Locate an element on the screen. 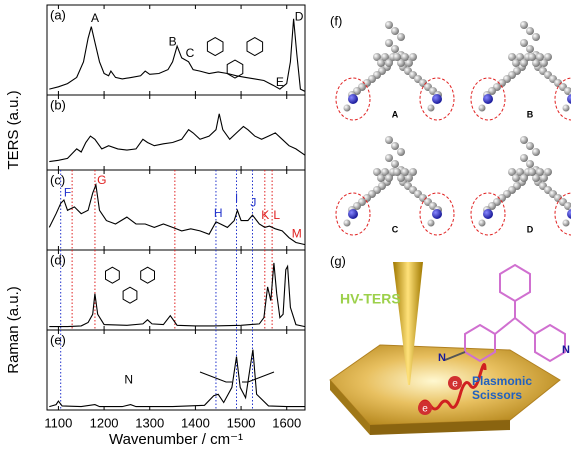 The height and width of the screenshot is (450, 571). x-tick-label: 1400 is located at coordinates (195, 422).